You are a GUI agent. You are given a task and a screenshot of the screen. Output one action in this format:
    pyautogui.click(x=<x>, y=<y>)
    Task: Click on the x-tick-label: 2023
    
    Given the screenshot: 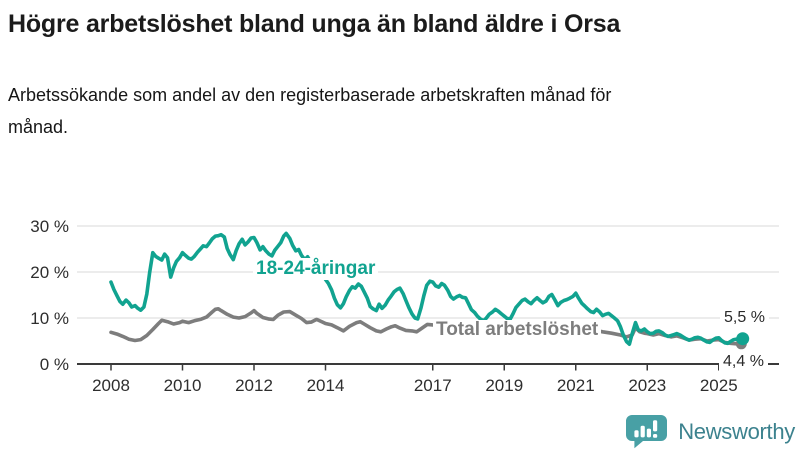 What is the action you would take?
    pyautogui.click(x=647, y=385)
    